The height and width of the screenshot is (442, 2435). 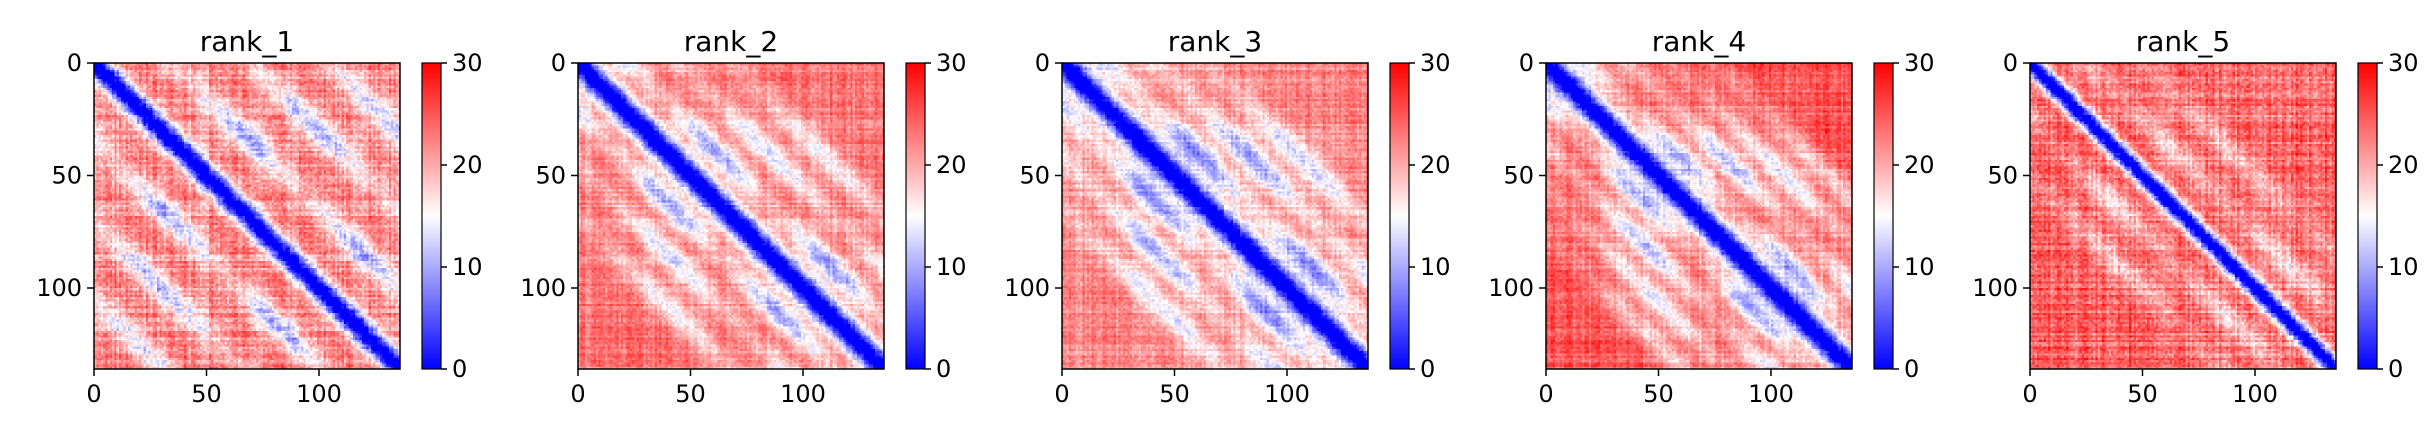 I want to click on panel-title: rank_5, so click(x=2183, y=41).